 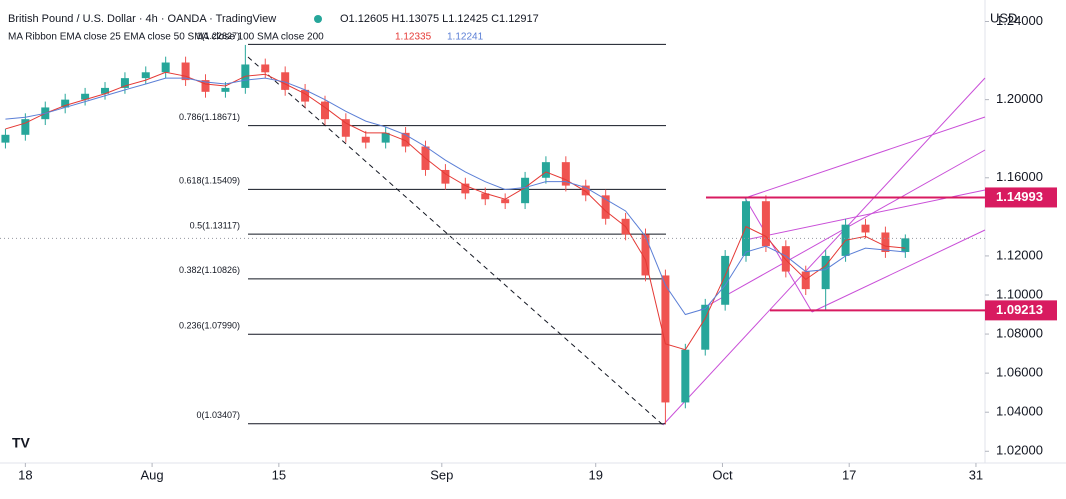 What do you see at coordinates (279, 474) in the screenshot?
I see `x-tick-label: 15` at bounding box center [279, 474].